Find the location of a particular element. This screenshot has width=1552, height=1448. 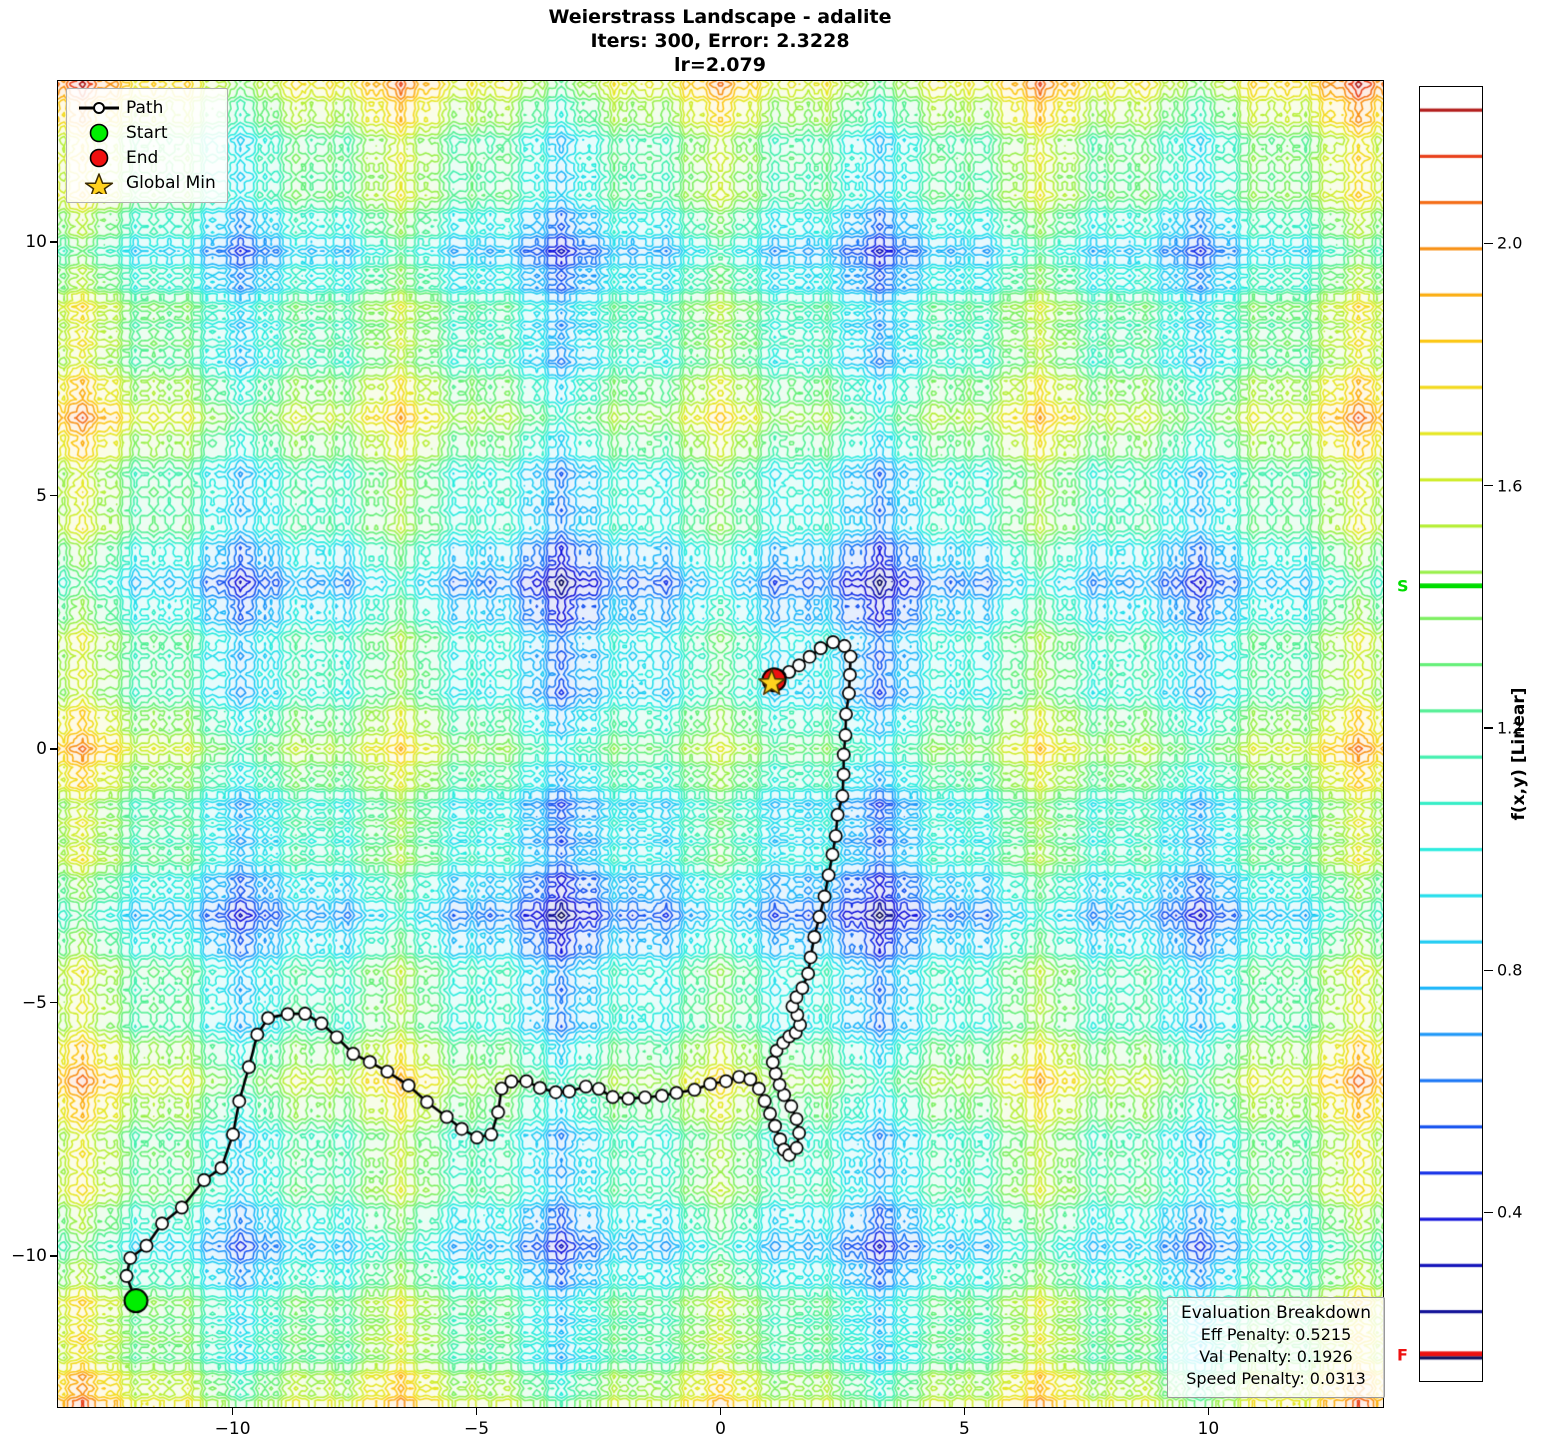

colorbar-tick-label: 1.6 is located at coordinates (1510, 486).